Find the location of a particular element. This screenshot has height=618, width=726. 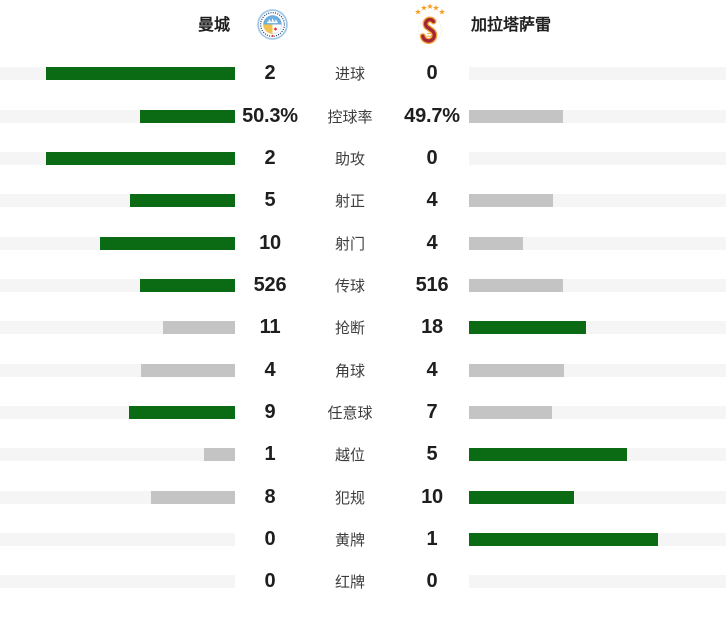

stat-label: 红牌 is located at coordinates (349, 583).